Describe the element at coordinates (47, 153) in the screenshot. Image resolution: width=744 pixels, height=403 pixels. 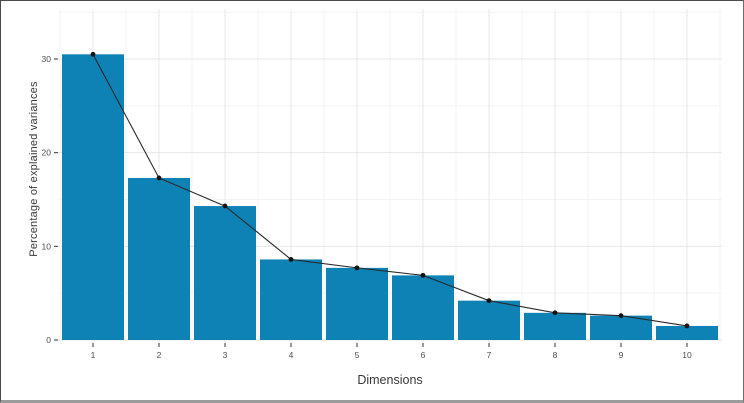
I see `y-tick-label: 20` at that location.